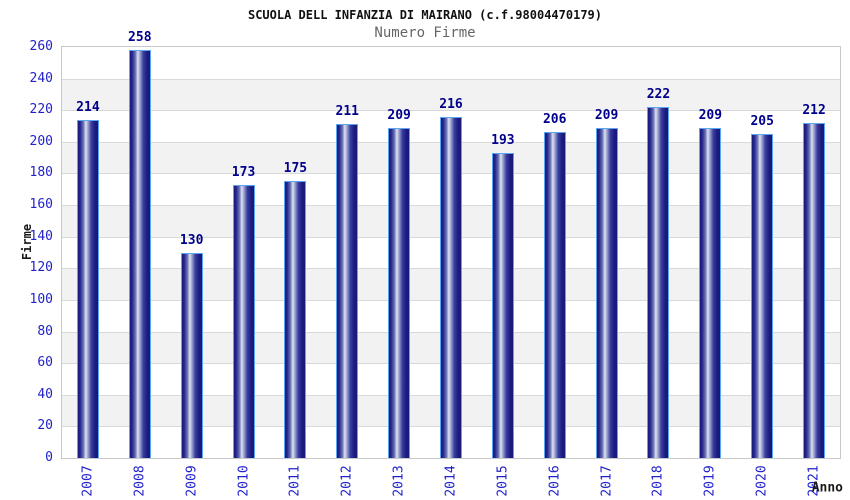 Image resolution: width=850 pixels, height=500 pixels. What do you see at coordinates (399, 481) in the screenshot?
I see `x-tick-label: 2013` at bounding box center [399, 481].